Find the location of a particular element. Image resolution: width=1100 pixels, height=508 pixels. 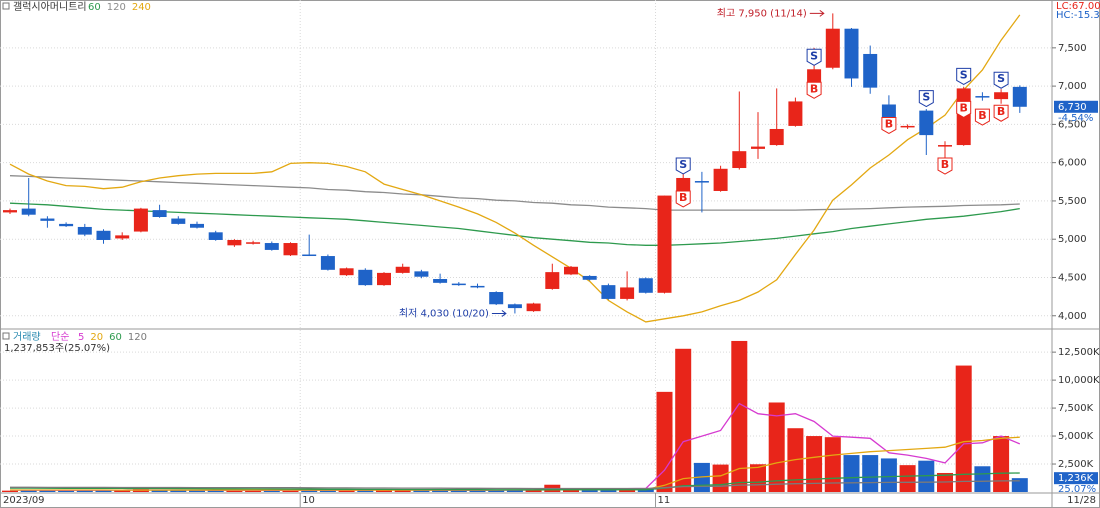

y-tick-label: 5,000 is located at coordinates (1072, 239).